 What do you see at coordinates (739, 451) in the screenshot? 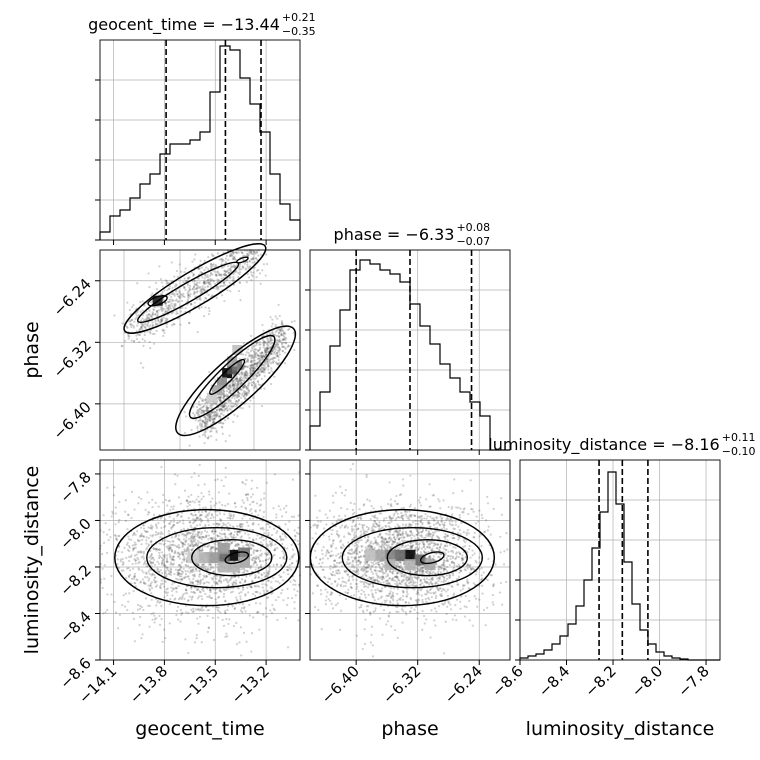
I see `title-minus: −0.10` at bounding box center [739, 451].